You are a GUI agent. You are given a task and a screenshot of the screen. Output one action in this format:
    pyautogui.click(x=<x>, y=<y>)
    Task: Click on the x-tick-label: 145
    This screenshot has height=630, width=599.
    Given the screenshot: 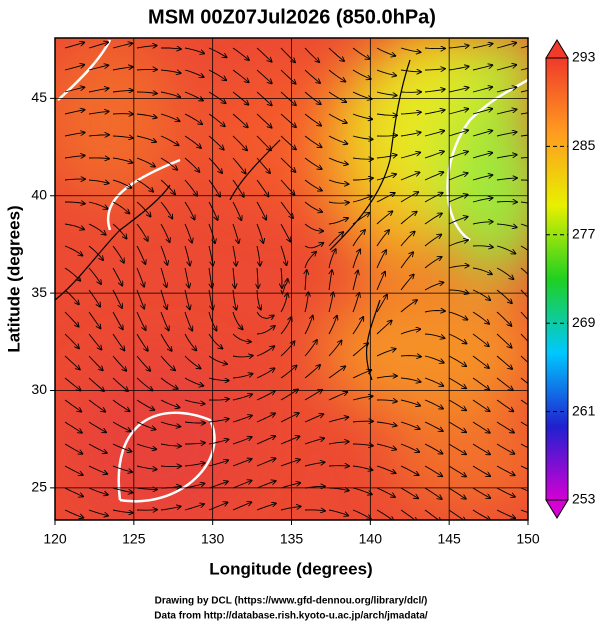 What is the action you would take?
    pyautogui.click(x=449, y=539)
    